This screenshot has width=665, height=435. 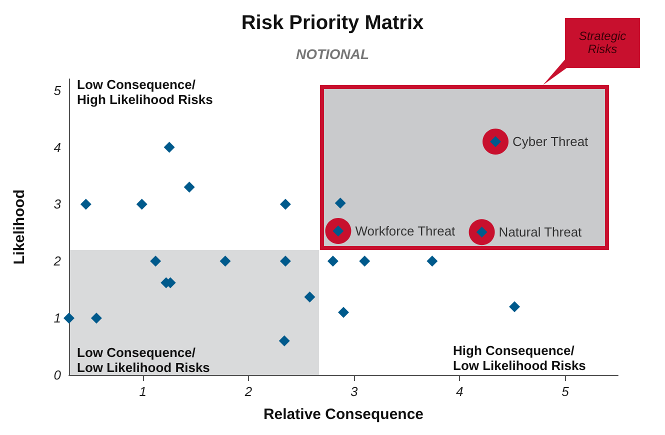 What do you see at coordinates (602, 43) in the screenshot?
I see `text: Strategic Risks` at bounding box center [602, 43].